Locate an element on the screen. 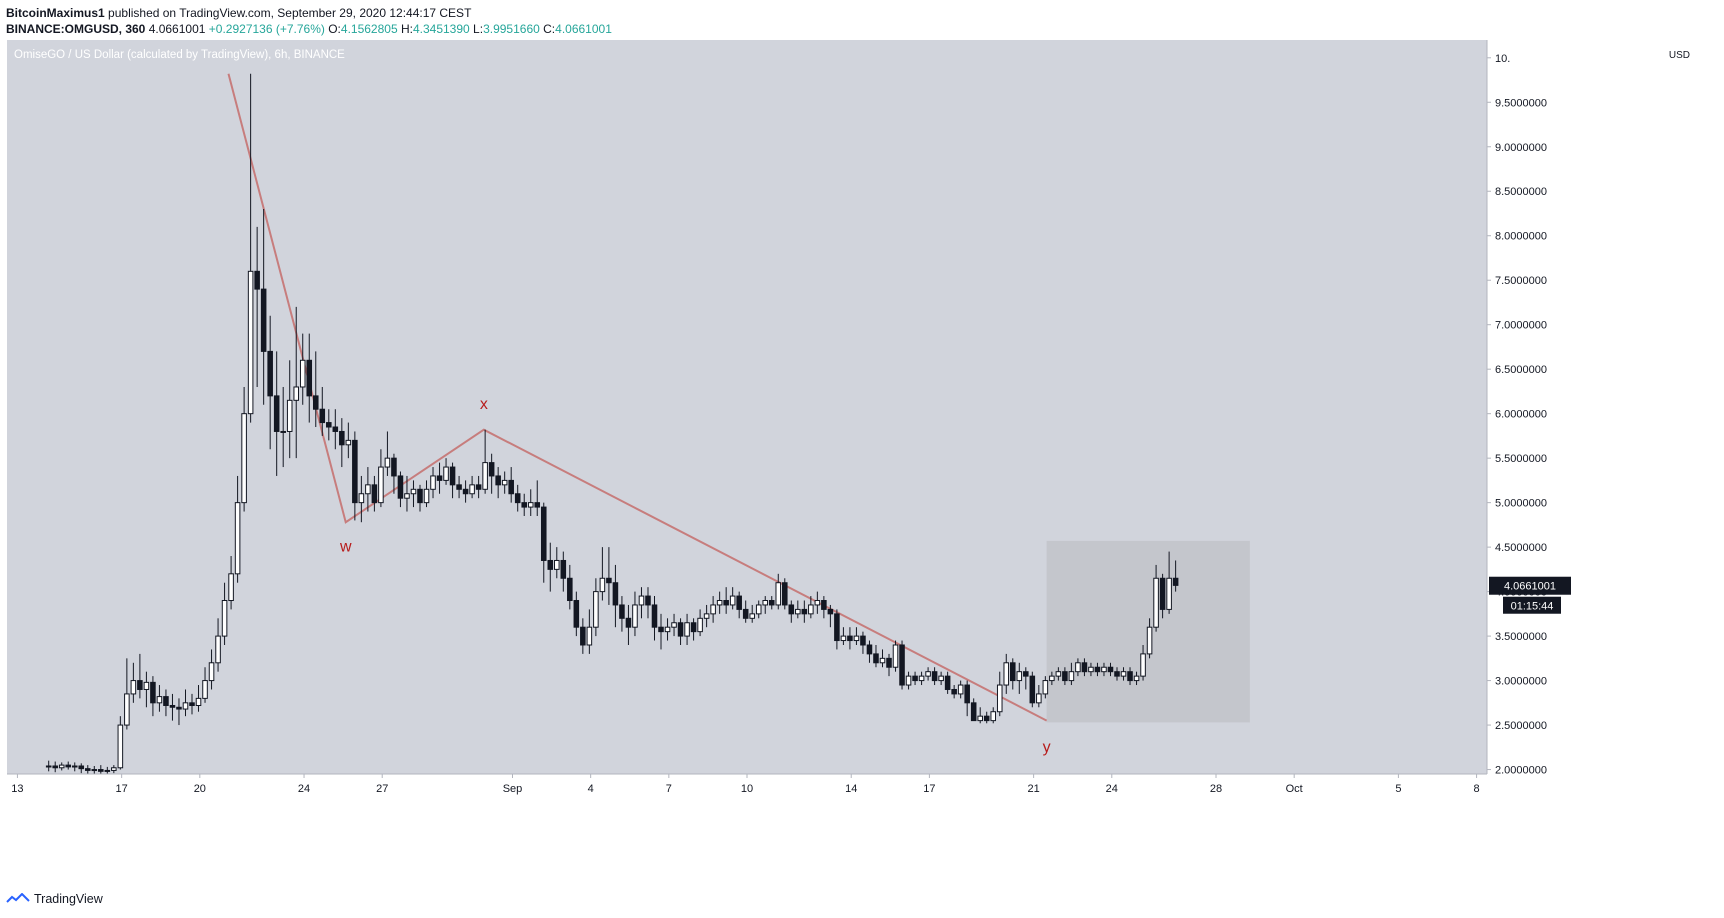 The width and height of the screenshot is (1724, 918). currency-label: USD is located at coordinates (1679, 55).